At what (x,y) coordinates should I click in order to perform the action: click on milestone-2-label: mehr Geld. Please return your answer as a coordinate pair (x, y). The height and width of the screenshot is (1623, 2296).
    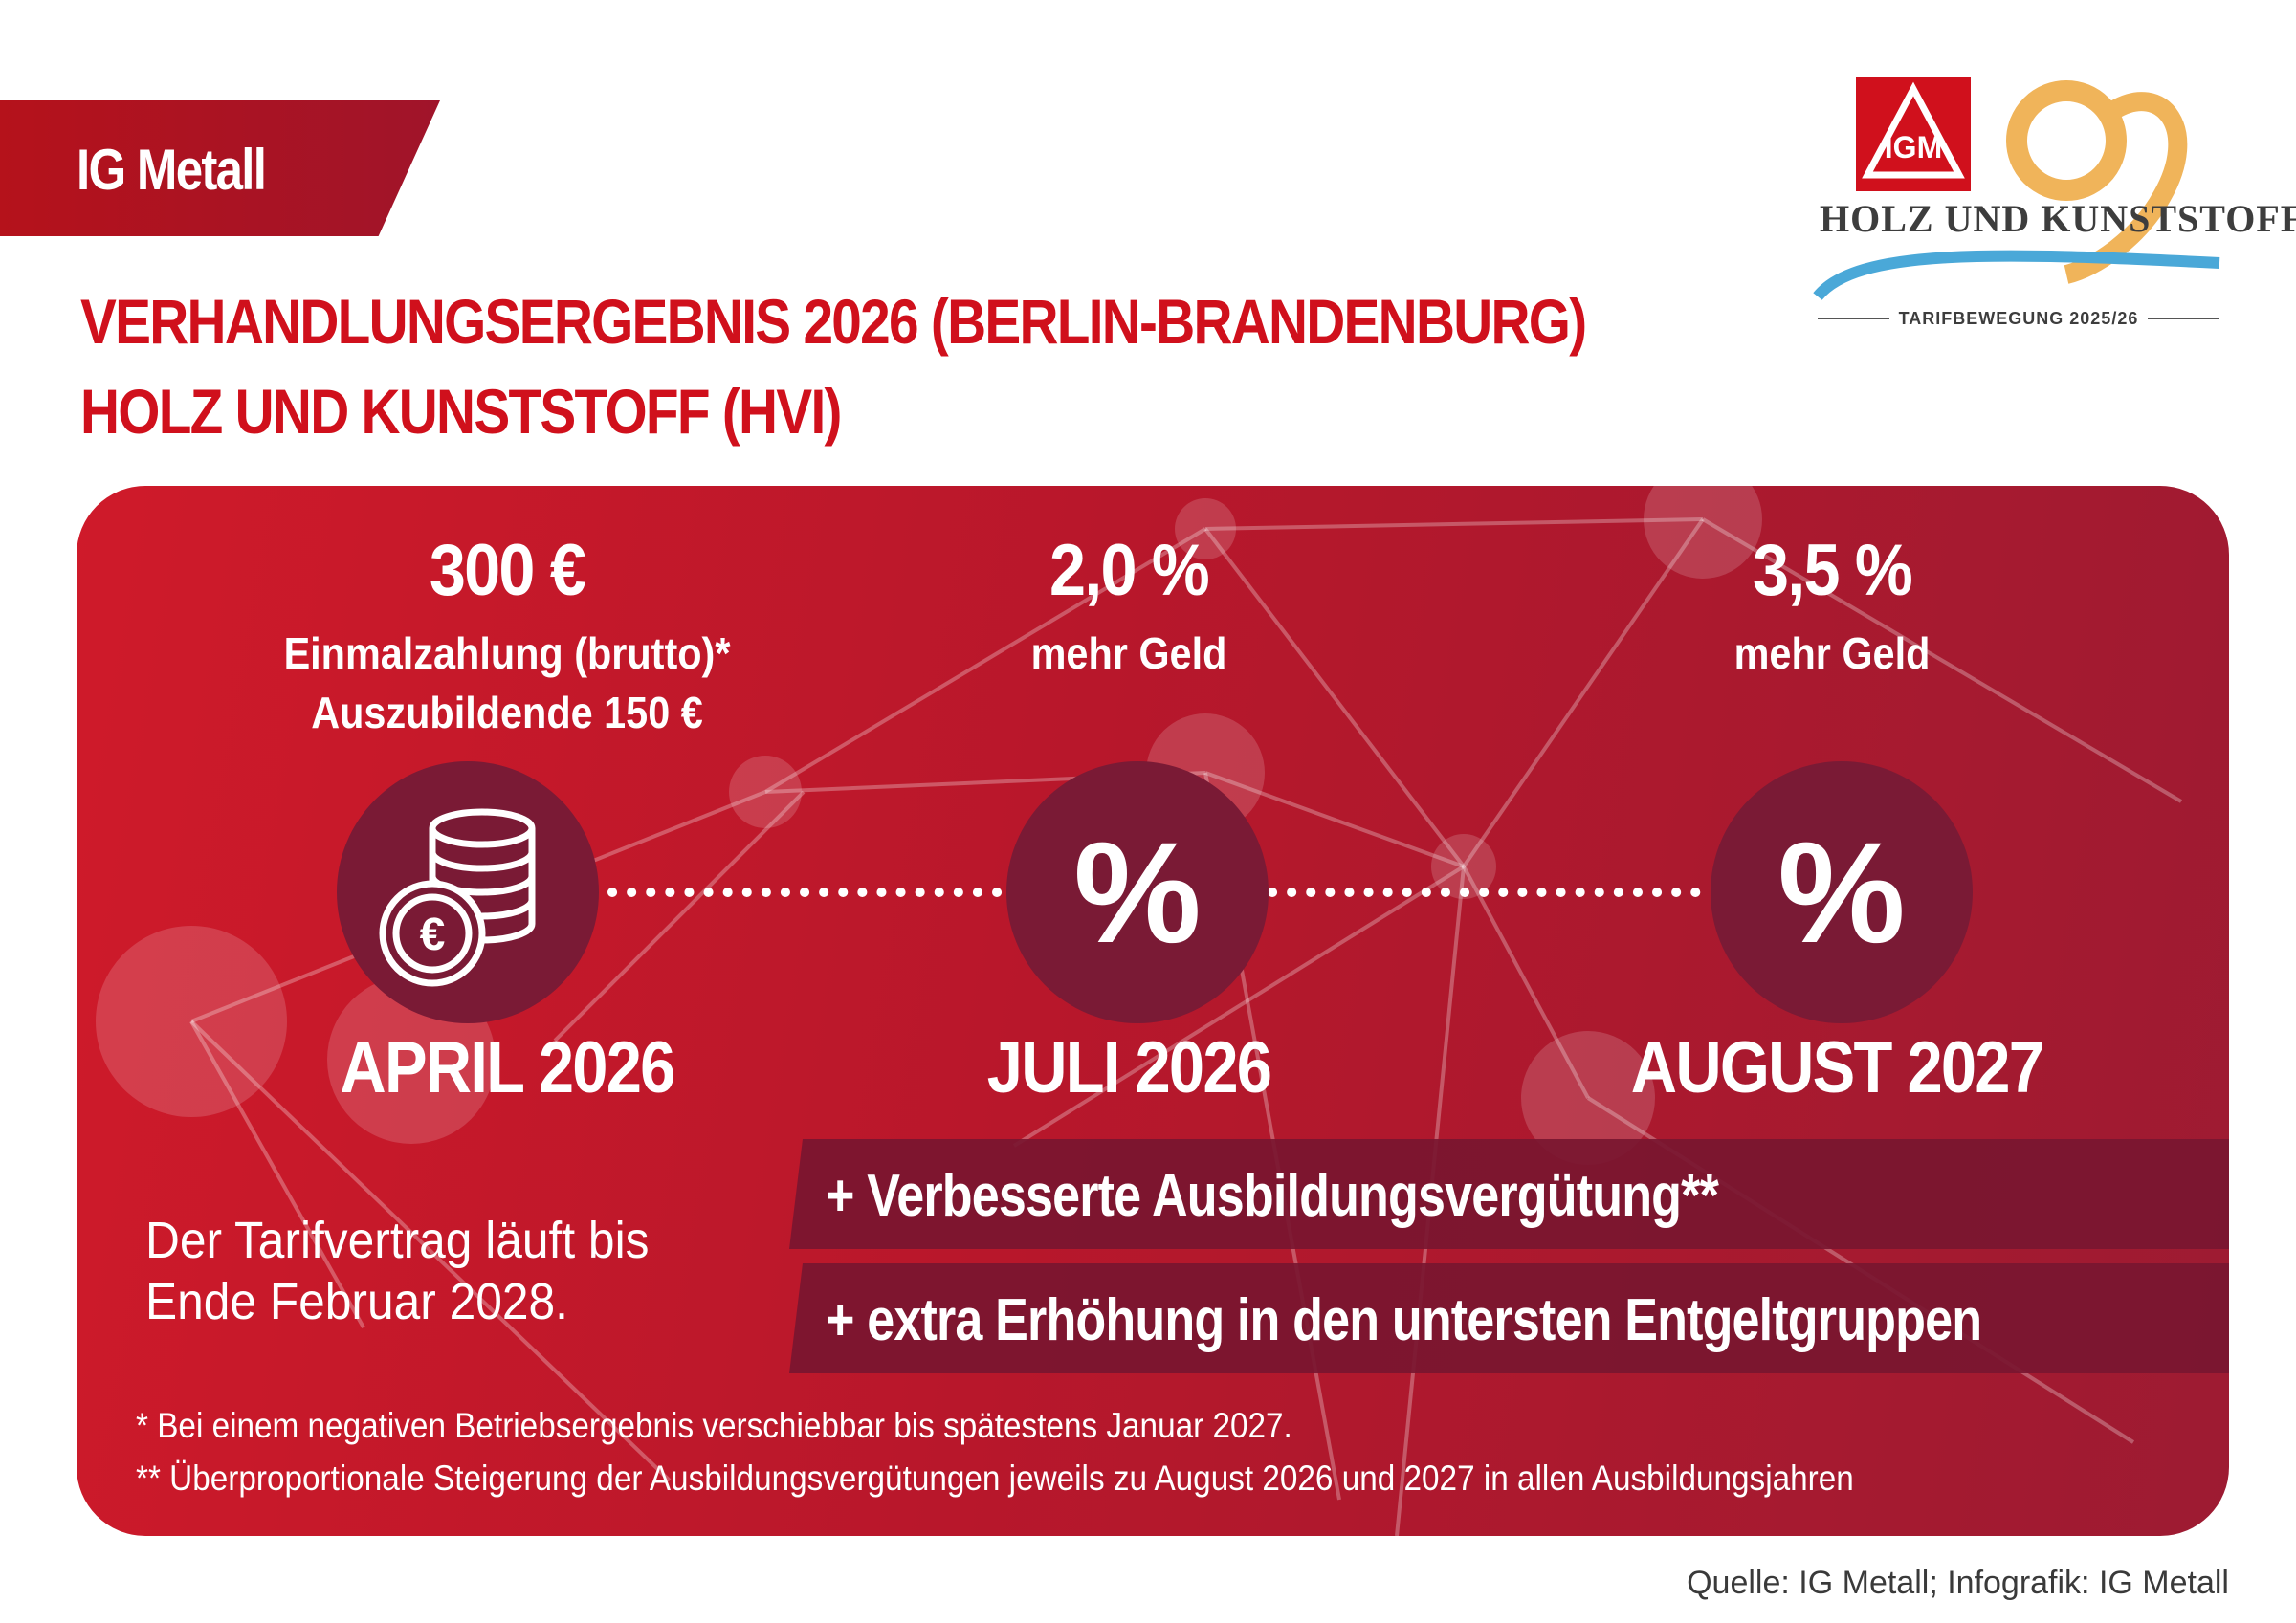
    Looking at the image, I should click on (1129, 653).